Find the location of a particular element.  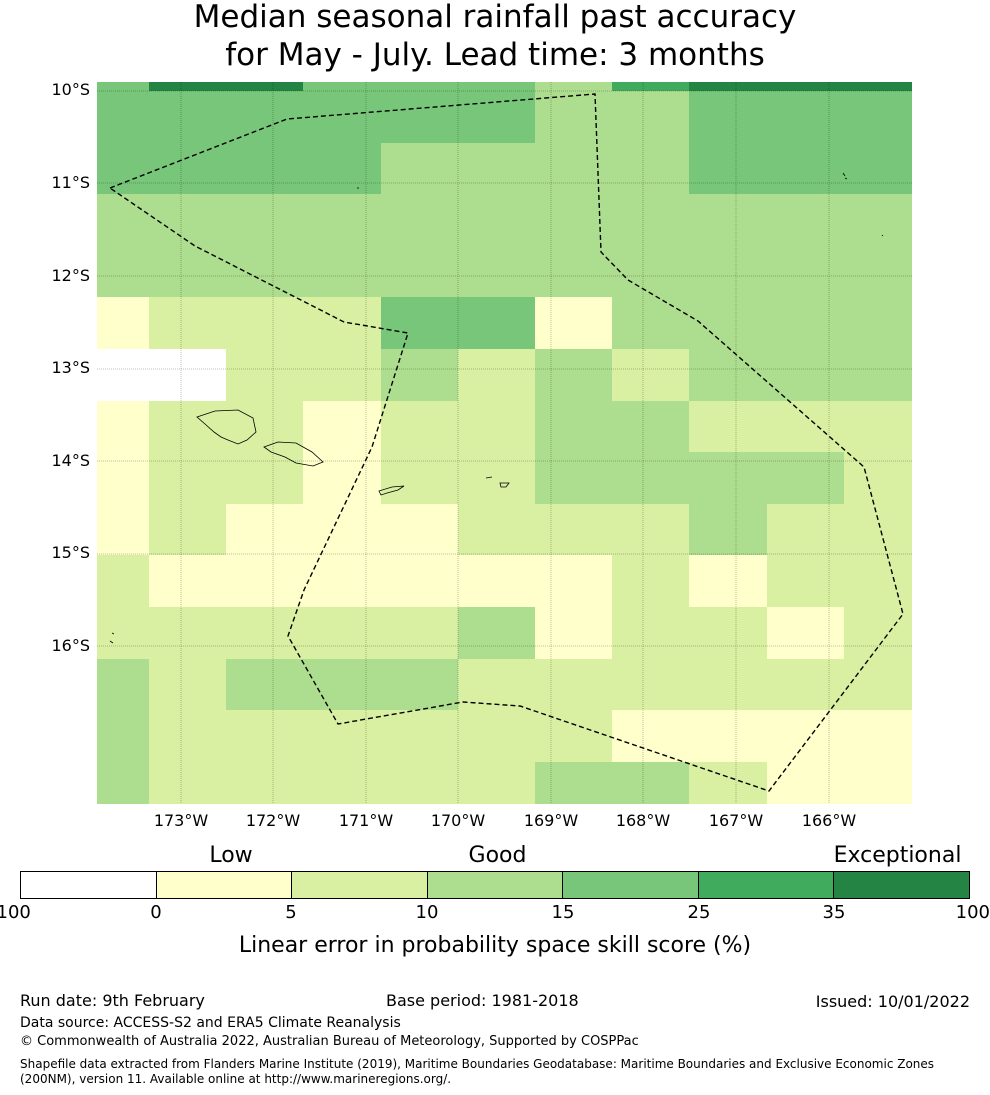

upolu-island is located at coordinates (293, 454).